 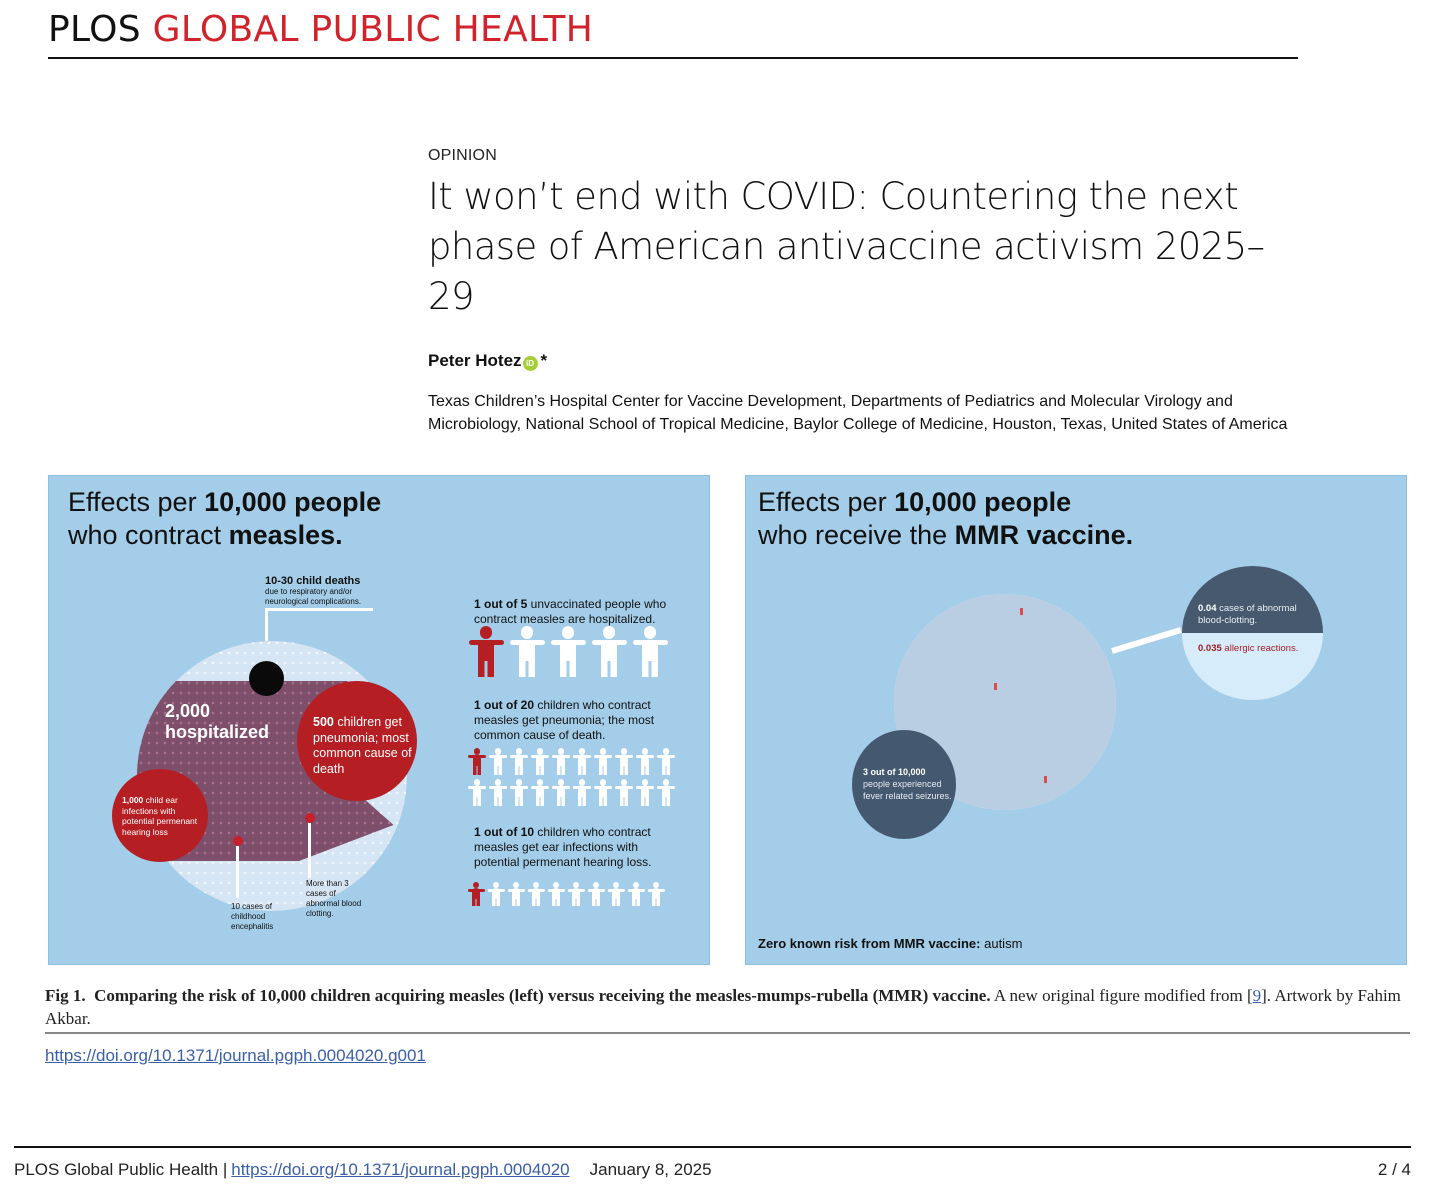 What do you see at coordinates (650, 1169) in the screenshot?
I see `publication-date: January 8, 2025` at bounding box center [650, 1169].